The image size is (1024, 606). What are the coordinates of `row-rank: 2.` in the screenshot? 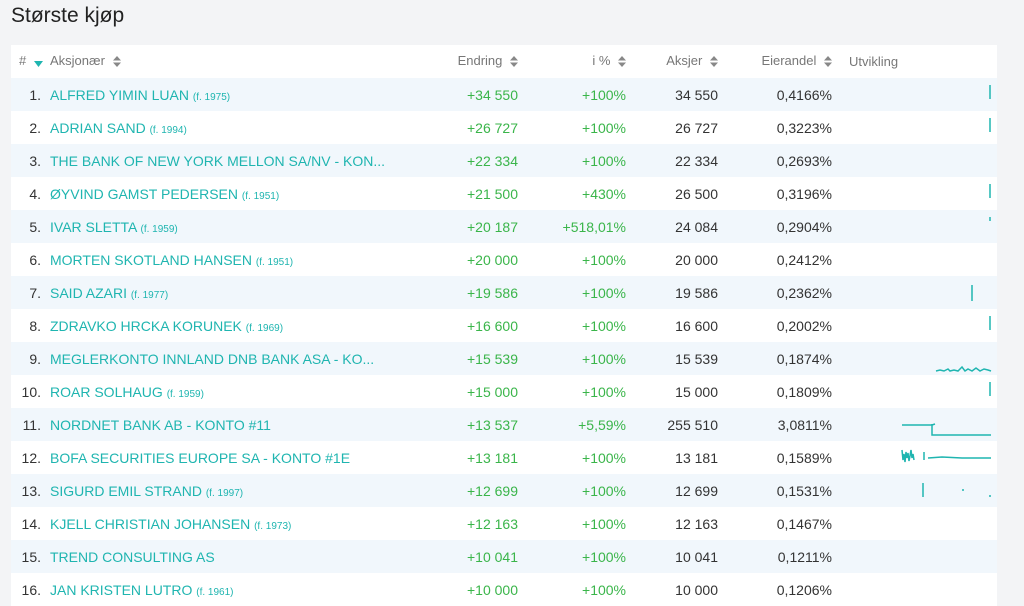 It's located at (35, 127).